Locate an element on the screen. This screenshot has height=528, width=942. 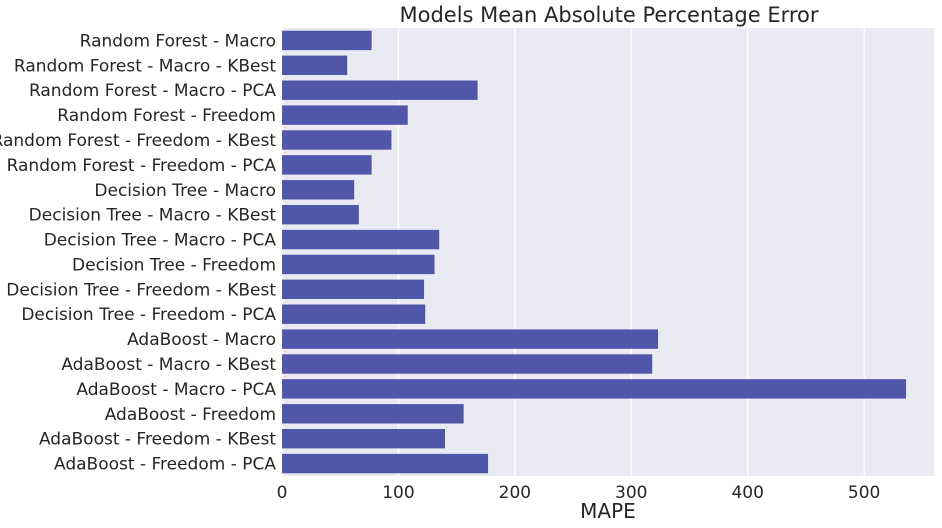
x-tick-labels: 0 100 200 300 400 500 is located at coordinates (579, 493).